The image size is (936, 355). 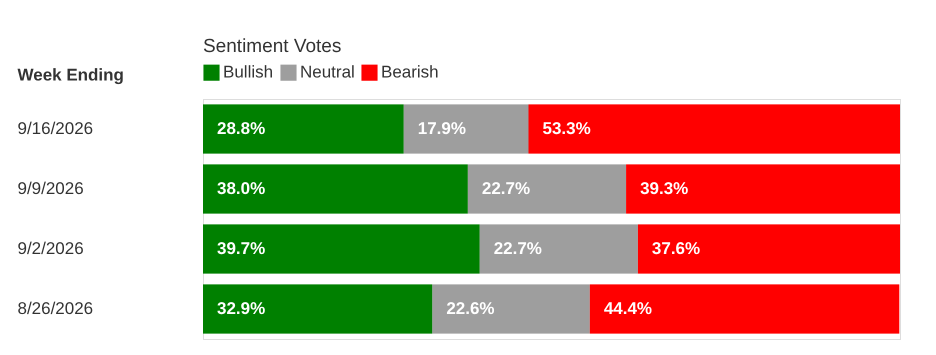 What do you see at coordinates (566, 128) in the screenshot?
I see `data-label: 53.3%` at bounding box center [566, 128].